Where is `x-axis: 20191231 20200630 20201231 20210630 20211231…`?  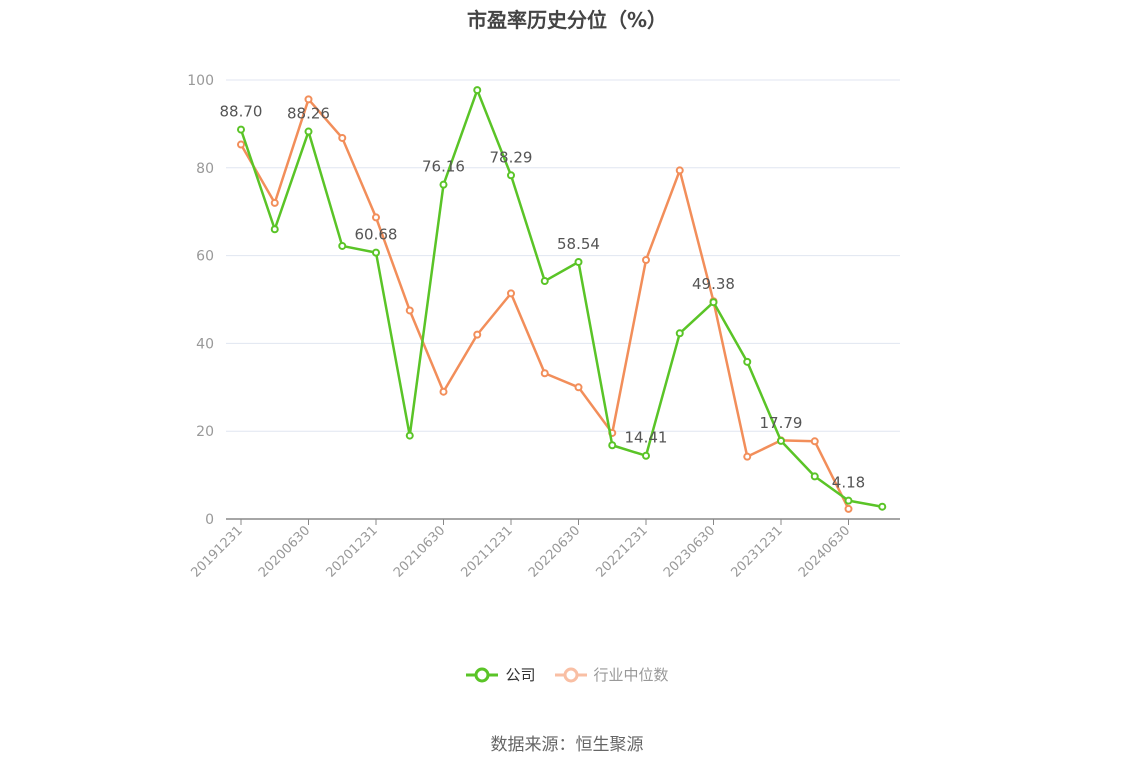 x-axis: 20191231 20200630 20201231 20210630 20211231… is located at coordinates (544, 549).